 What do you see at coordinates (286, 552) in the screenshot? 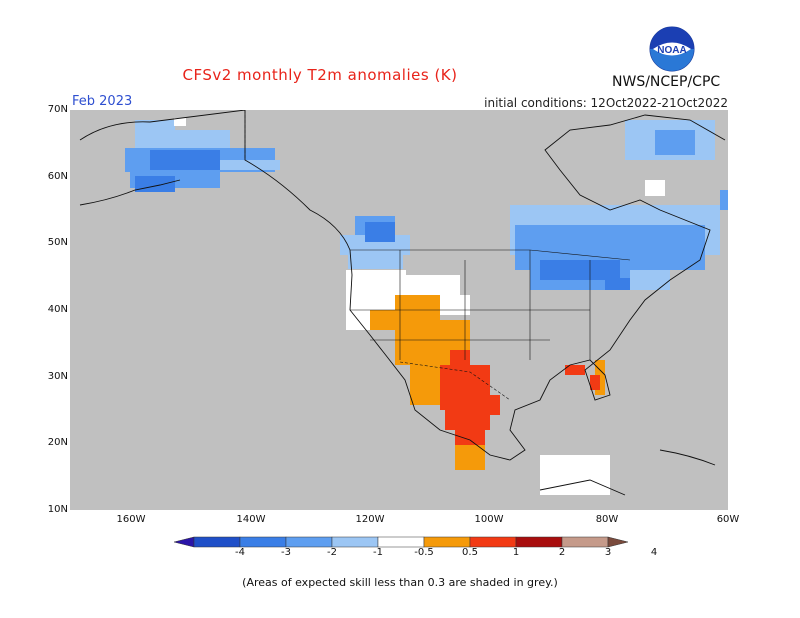
I see `colorbar-label: -3` at bounding box center [286, 552].